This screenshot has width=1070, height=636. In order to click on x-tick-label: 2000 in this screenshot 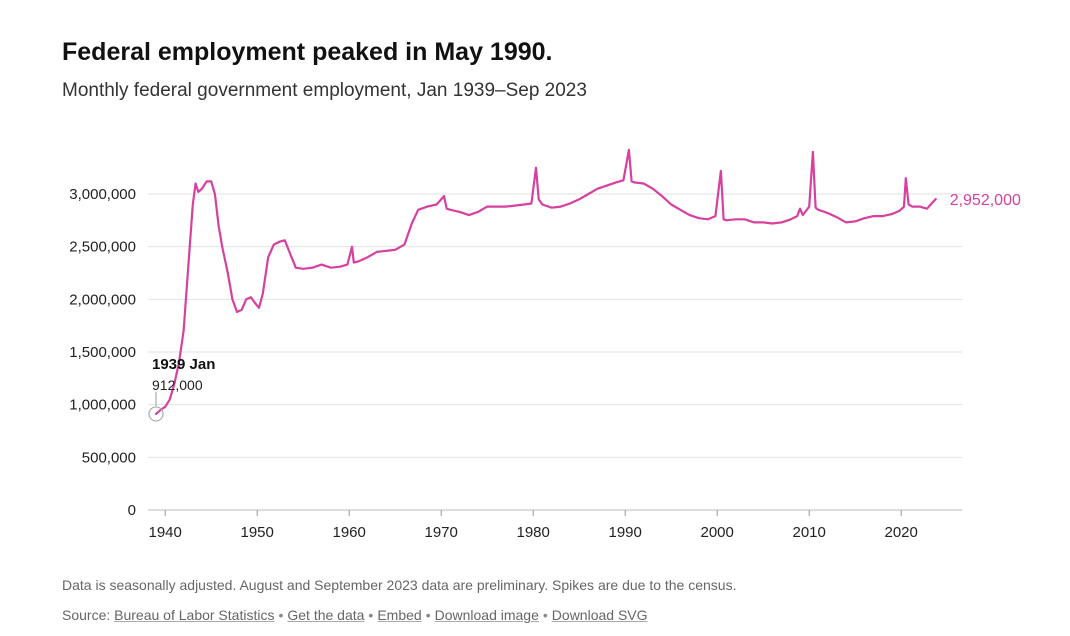, I will do `click(717, 532)`.